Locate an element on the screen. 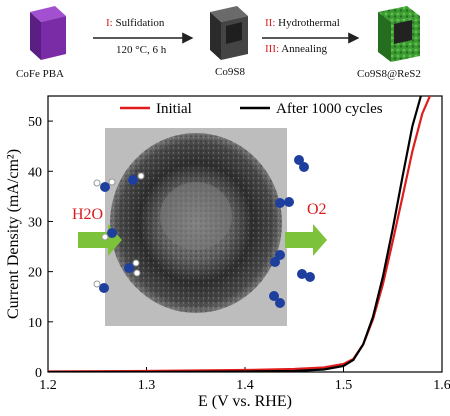 The width and height of the screenshot is (450, 416). x-tick-label: 1.5 is located at coordinates (344, 385).